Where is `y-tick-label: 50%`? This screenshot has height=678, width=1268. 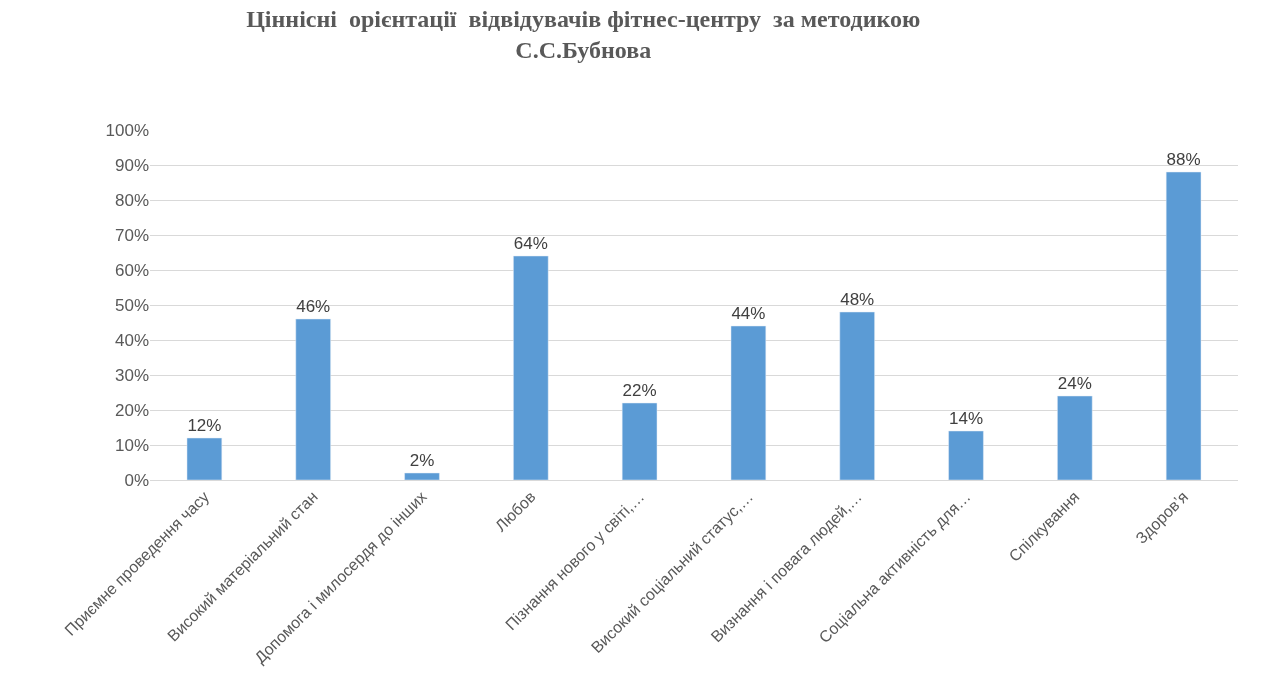 y-tick-label: 50% is located at coordinates (131, 305).